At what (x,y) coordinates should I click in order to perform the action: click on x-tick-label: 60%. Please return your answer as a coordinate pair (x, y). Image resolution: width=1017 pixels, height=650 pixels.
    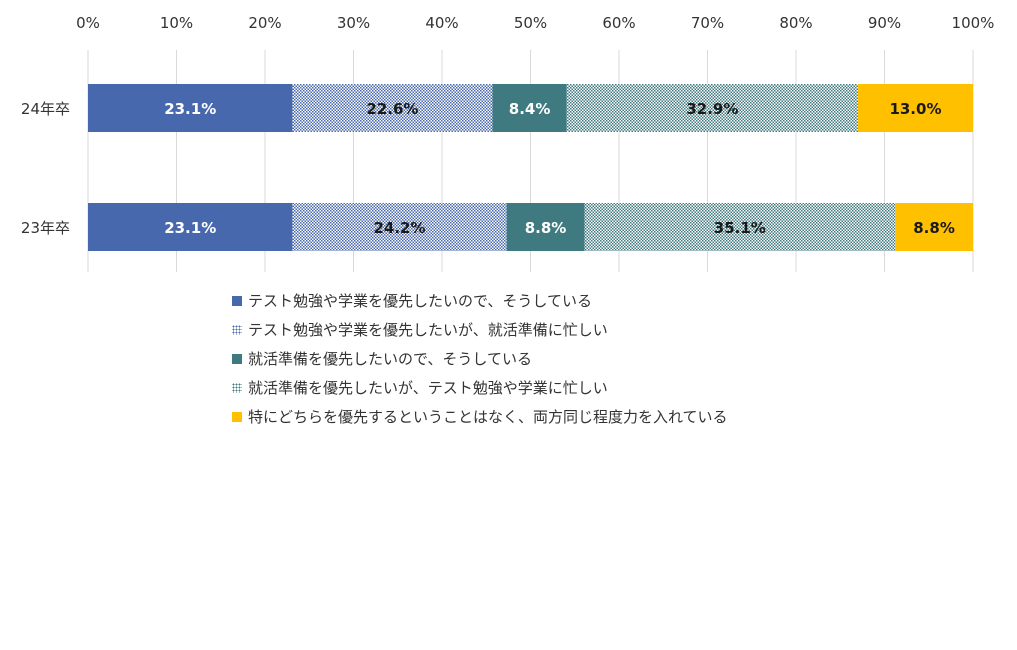
    Looking at the image, I should click on (618, 23).